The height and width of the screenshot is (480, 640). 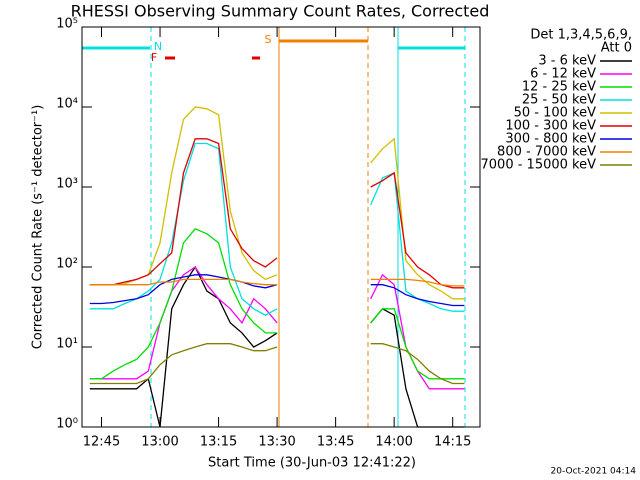 I want to click on y-axis-label: Corrected Count Rate (s⁻¹ detector⁻¹), so click(x=38, y=227).